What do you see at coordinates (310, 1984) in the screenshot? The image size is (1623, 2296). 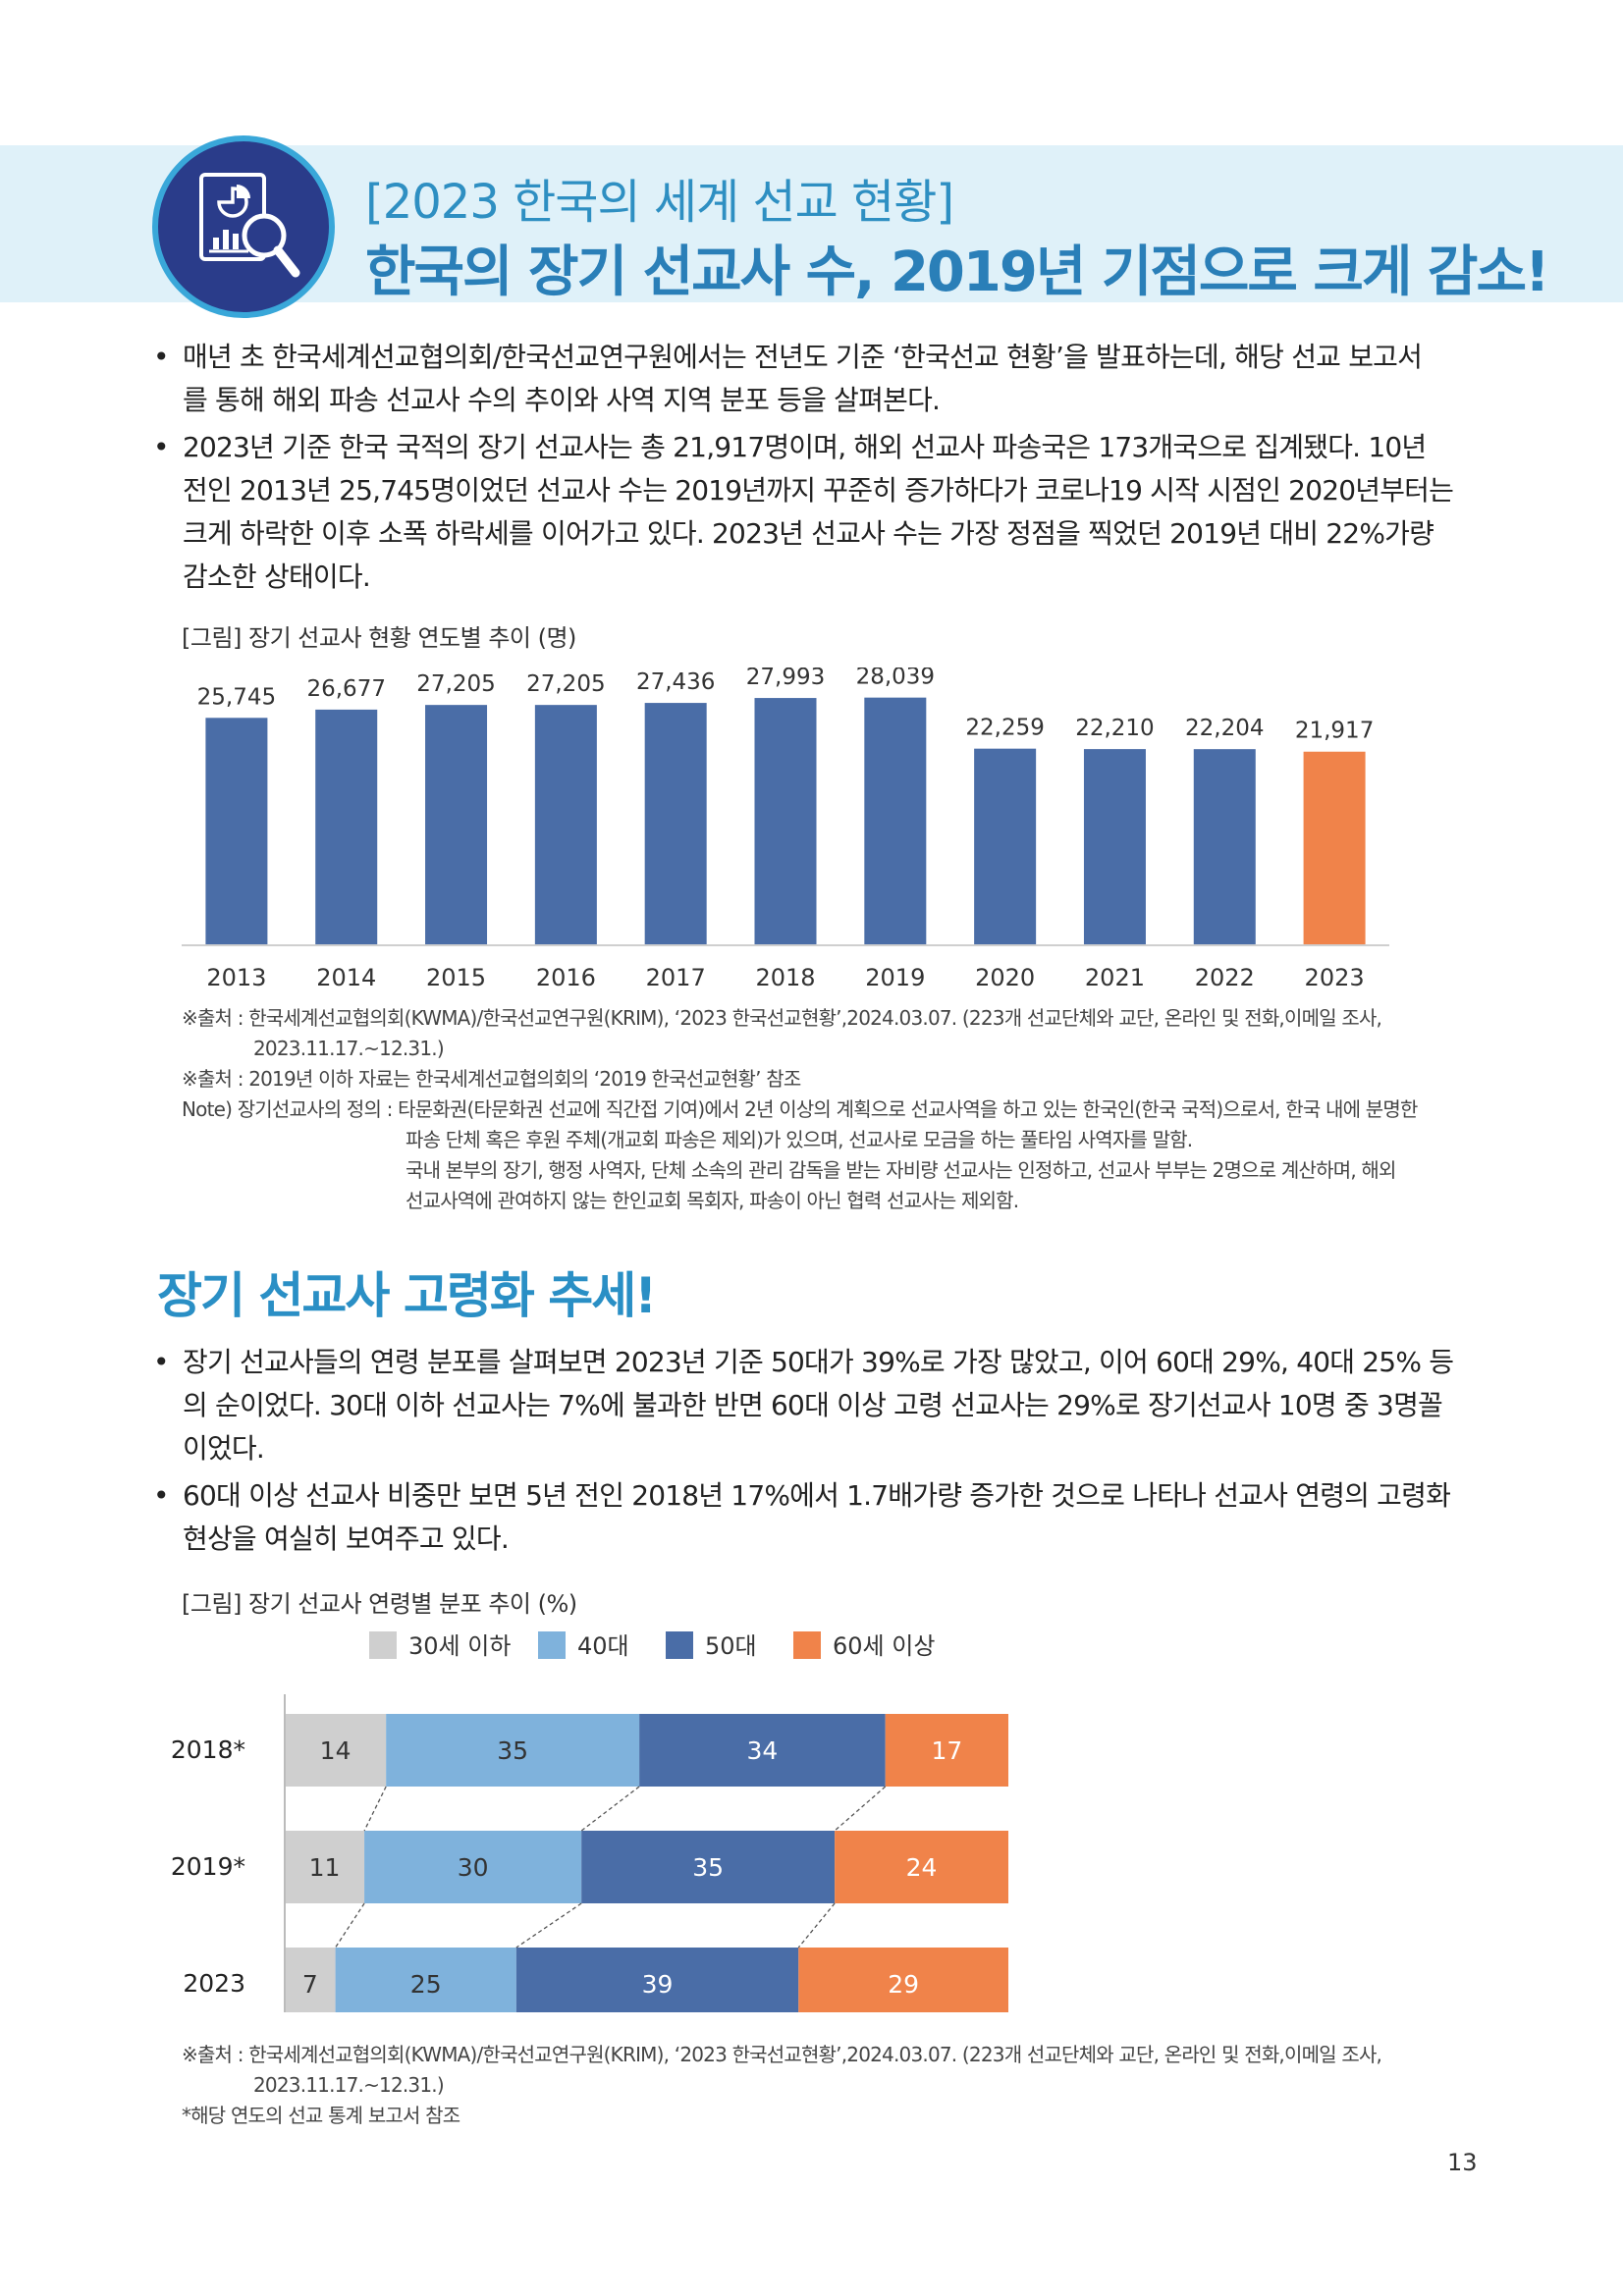 I see `segment-value-label: 7` at bounding box center [310, 1984].